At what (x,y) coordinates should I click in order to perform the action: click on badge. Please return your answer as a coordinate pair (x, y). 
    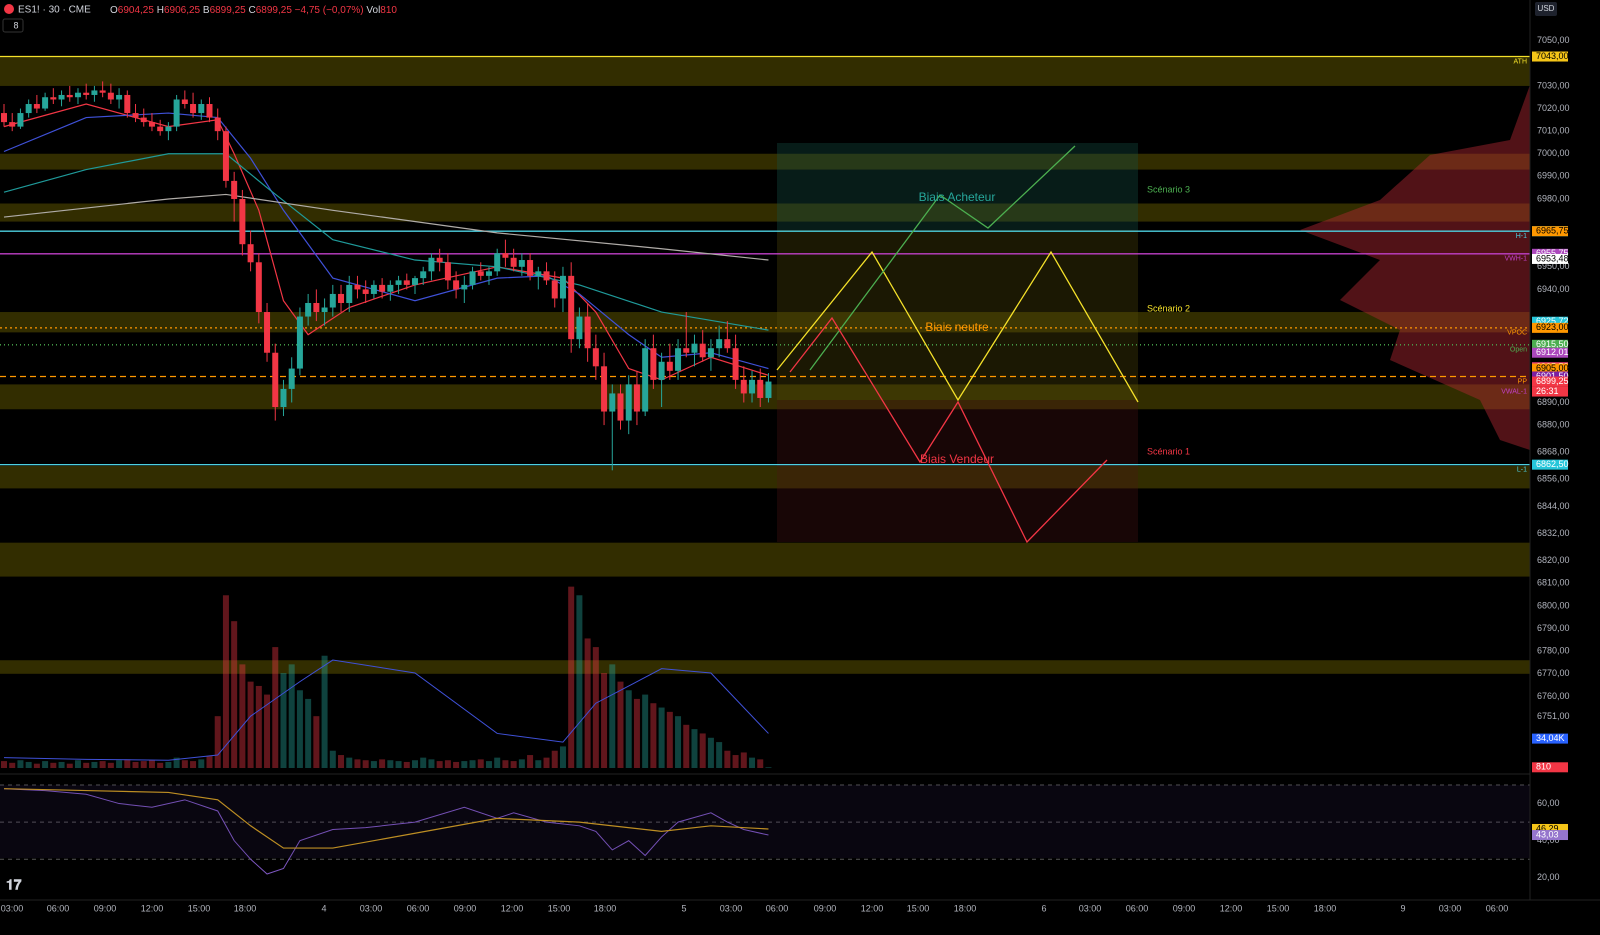
    Looking at the image, I should click on (13, 25).